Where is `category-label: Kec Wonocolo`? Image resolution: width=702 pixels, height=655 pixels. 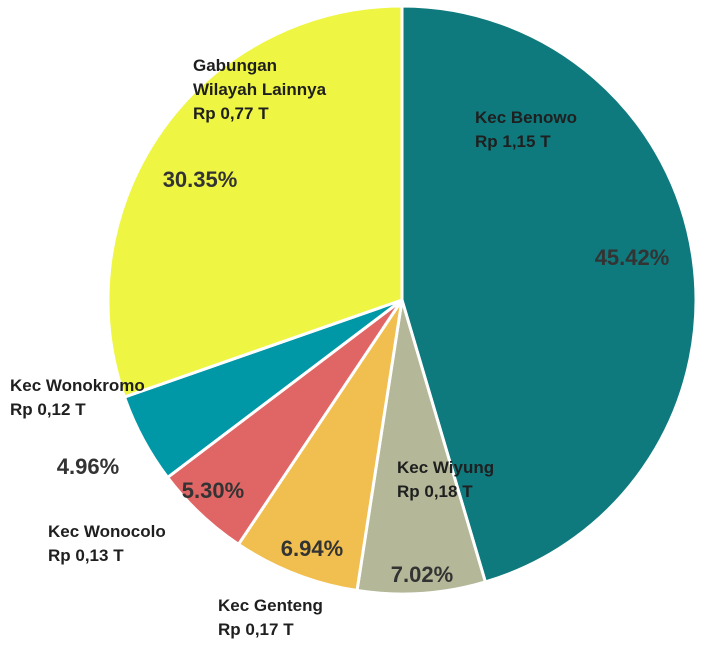
category-label: Kec Wonocolo is located at coordinates (107, 531).